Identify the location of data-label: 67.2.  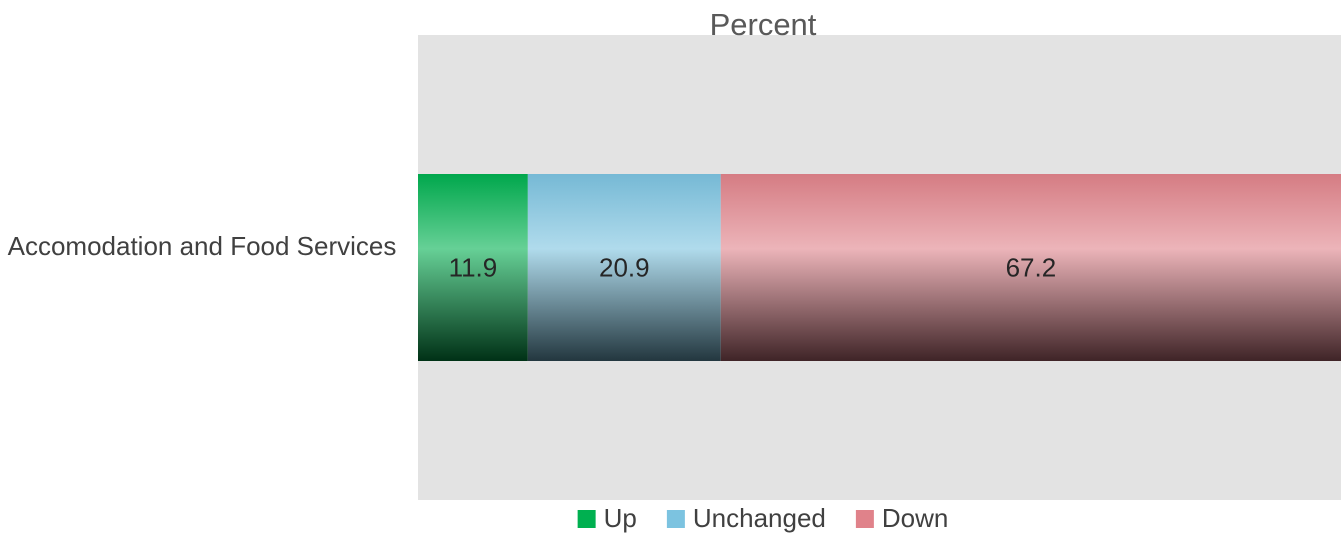
(1031, 267).